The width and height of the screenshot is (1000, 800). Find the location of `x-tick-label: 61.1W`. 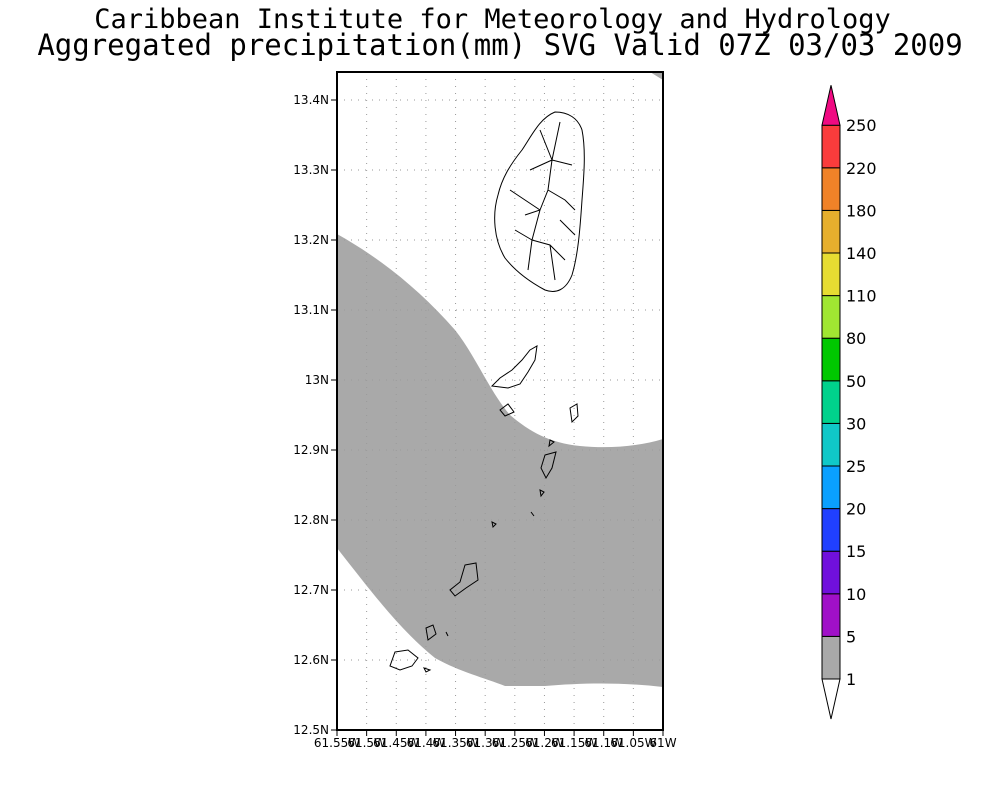

x-tick-label: 61.1W is located at coordinates (603, 743).